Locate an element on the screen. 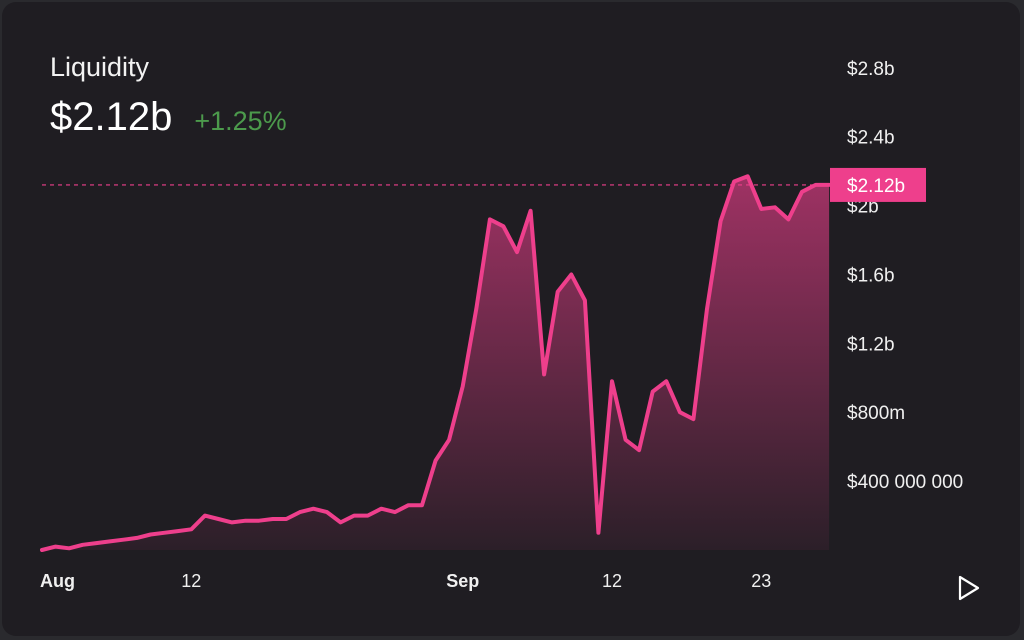  value-row: $2.12b +1.25% is located at coordinates (168, 117).